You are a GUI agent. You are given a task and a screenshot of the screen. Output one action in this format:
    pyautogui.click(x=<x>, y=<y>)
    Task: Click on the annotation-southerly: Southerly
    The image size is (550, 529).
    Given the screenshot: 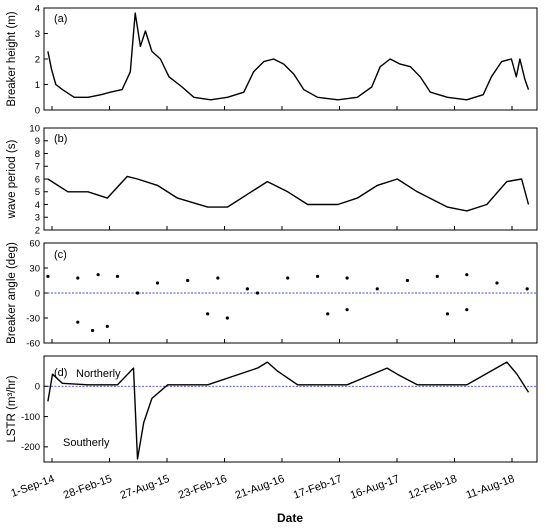 What is the action you would take?
    pyautogui.click(x=86, y=443)
    